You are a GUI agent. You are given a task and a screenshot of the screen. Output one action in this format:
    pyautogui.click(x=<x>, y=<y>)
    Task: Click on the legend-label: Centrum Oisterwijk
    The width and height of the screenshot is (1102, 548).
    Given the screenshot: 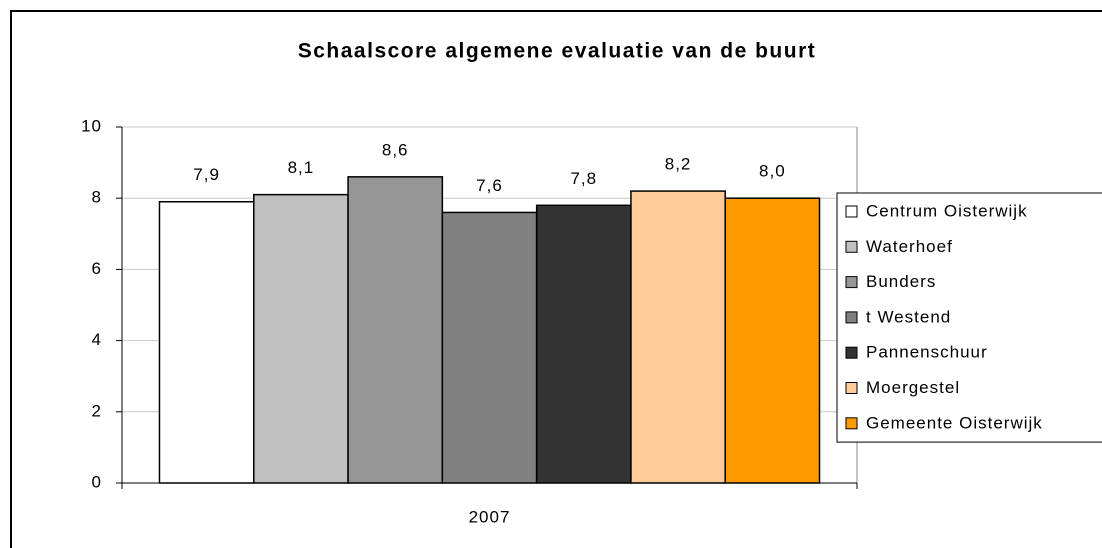 What is the action you would take?
    pyautogui.click(x=947, y=210)
    